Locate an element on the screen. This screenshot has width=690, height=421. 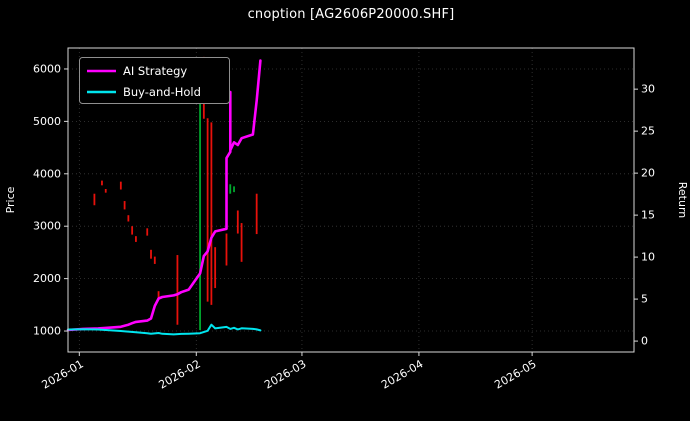
x-axis: 2026-01 2026-02 2026-03 2026-04 2026-05 is located at coordinates (289, 372).